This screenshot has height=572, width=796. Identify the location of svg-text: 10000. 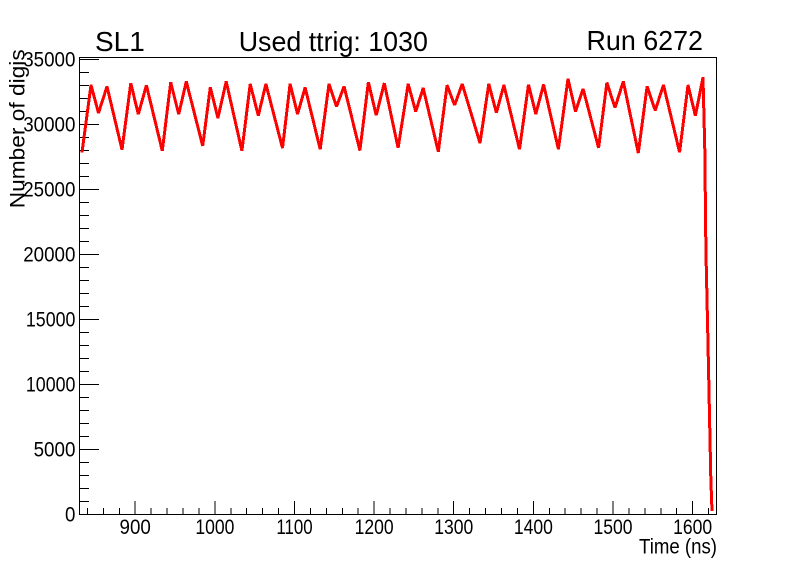
(51, 385).